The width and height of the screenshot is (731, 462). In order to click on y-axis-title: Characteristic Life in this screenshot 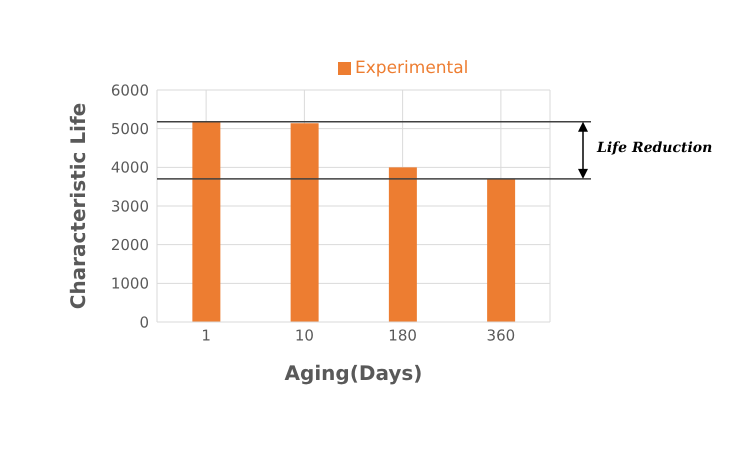, I will do `click(78, 206)`.